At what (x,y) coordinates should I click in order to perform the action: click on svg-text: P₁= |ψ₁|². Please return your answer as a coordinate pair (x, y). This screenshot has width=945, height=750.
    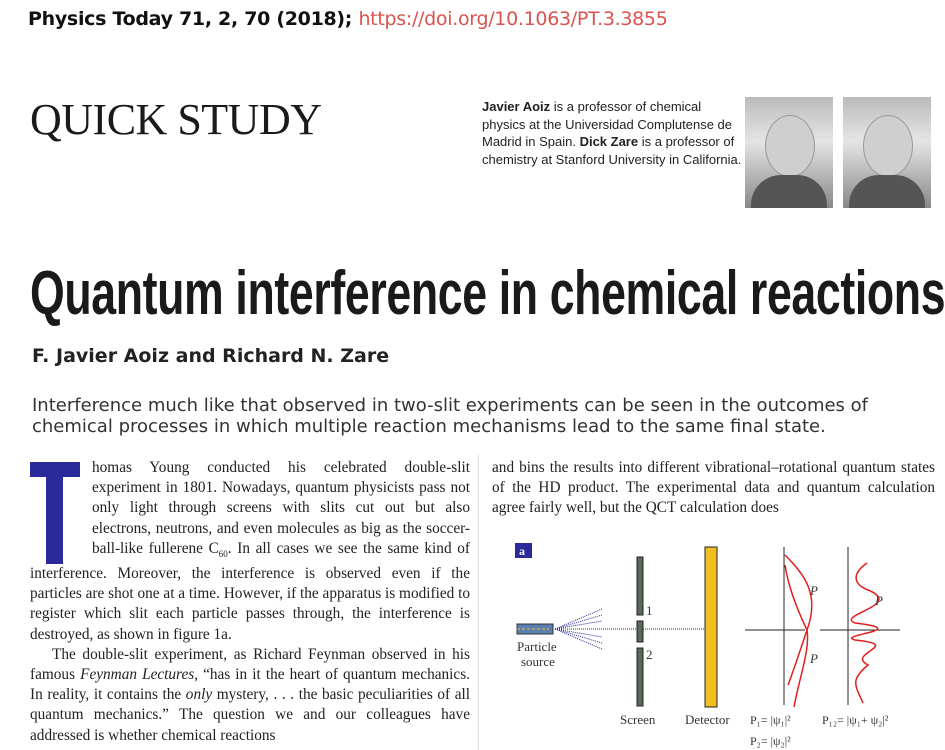
    Looking at the image, I should click on (770, 720).